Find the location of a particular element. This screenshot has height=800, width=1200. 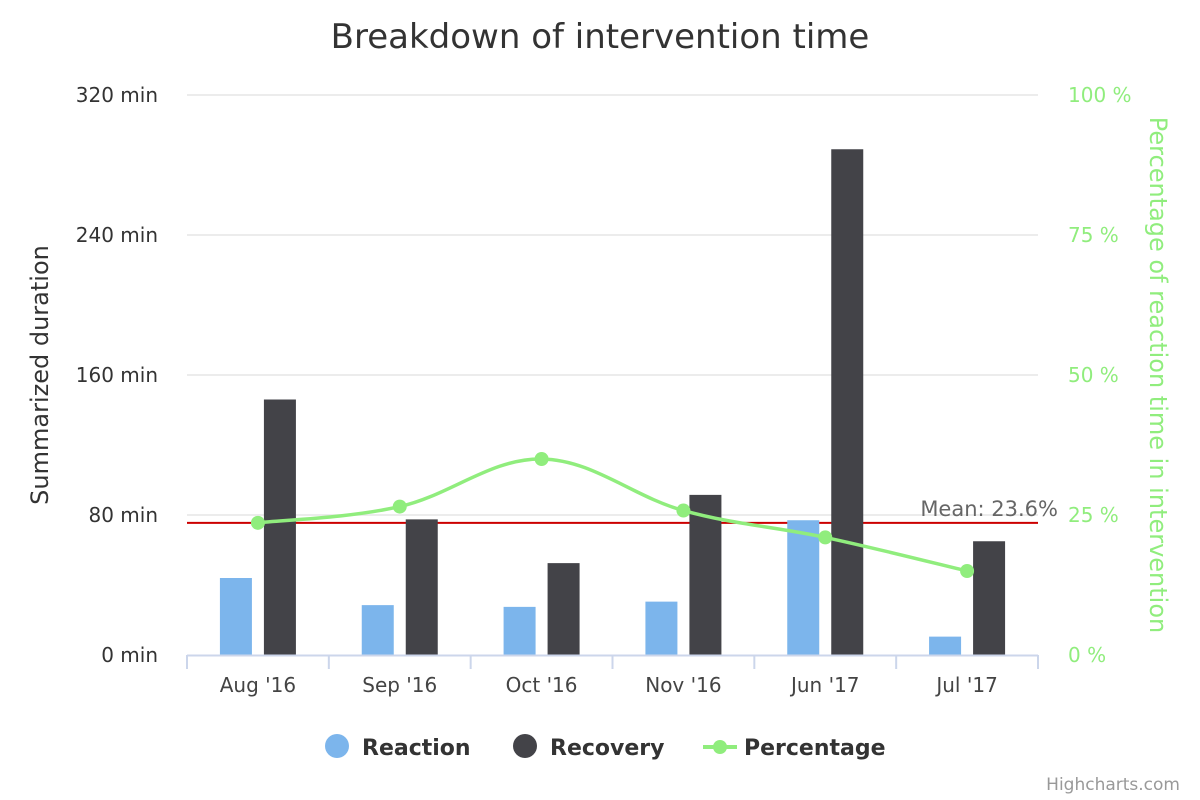

mean-plot-line-label: Mean: 23.6% is located at coordinates (989, 509).